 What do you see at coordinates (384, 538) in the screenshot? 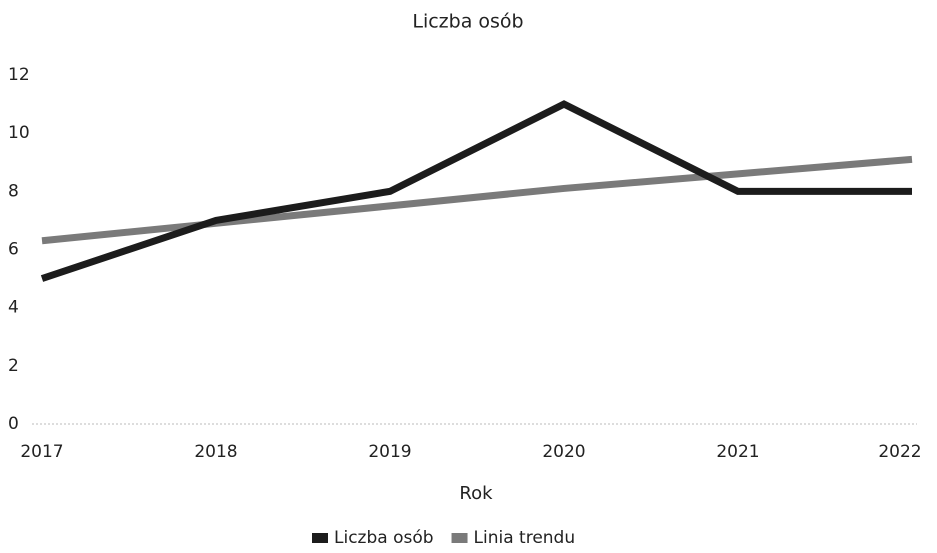
I see `legend-label: Liczba osób` at bounding box center [384, 538].